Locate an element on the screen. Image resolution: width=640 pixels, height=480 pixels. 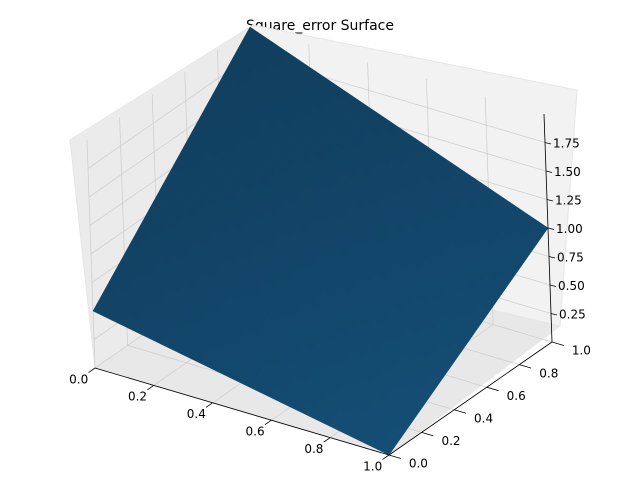
z-tick-label: 1.75 is located at coordinates (566, 144).